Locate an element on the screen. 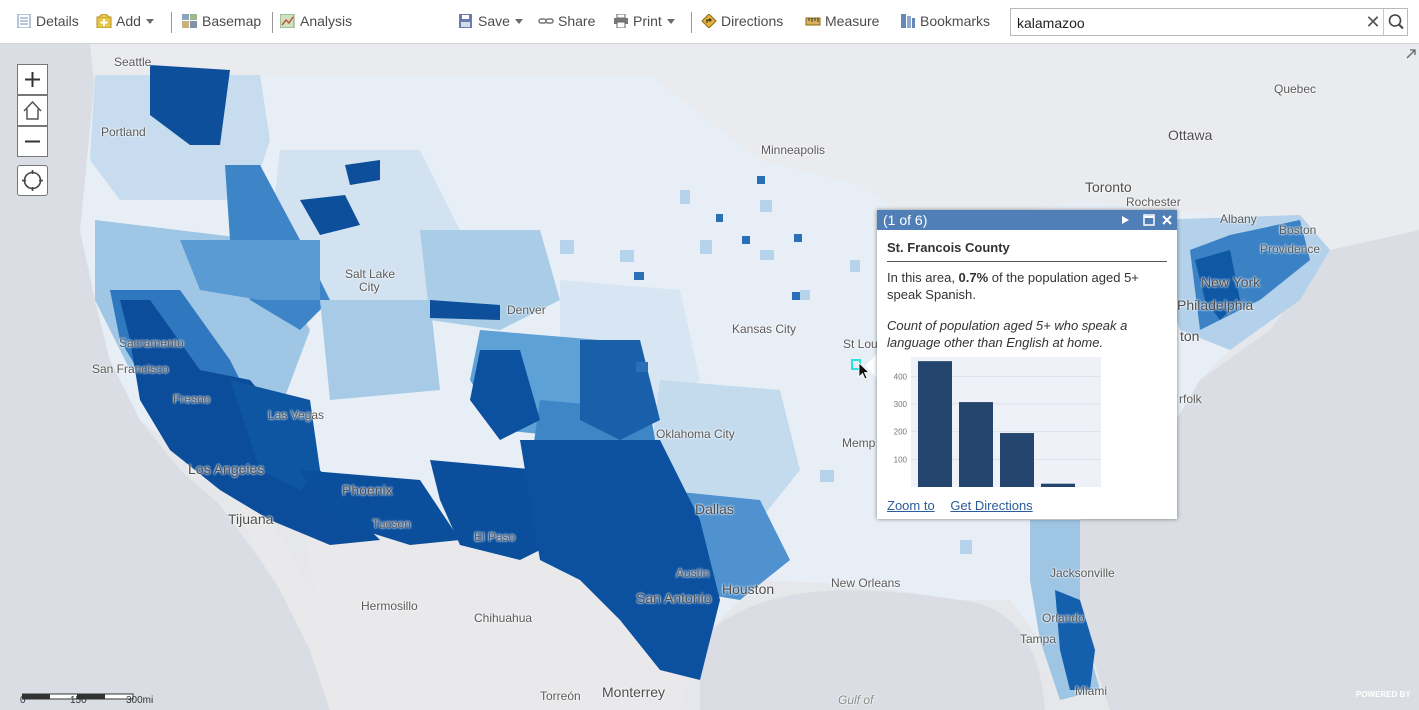 This screenshot has height=710, width=1419. popup-text-value: 0.7% is located at coordinates (973, 277).